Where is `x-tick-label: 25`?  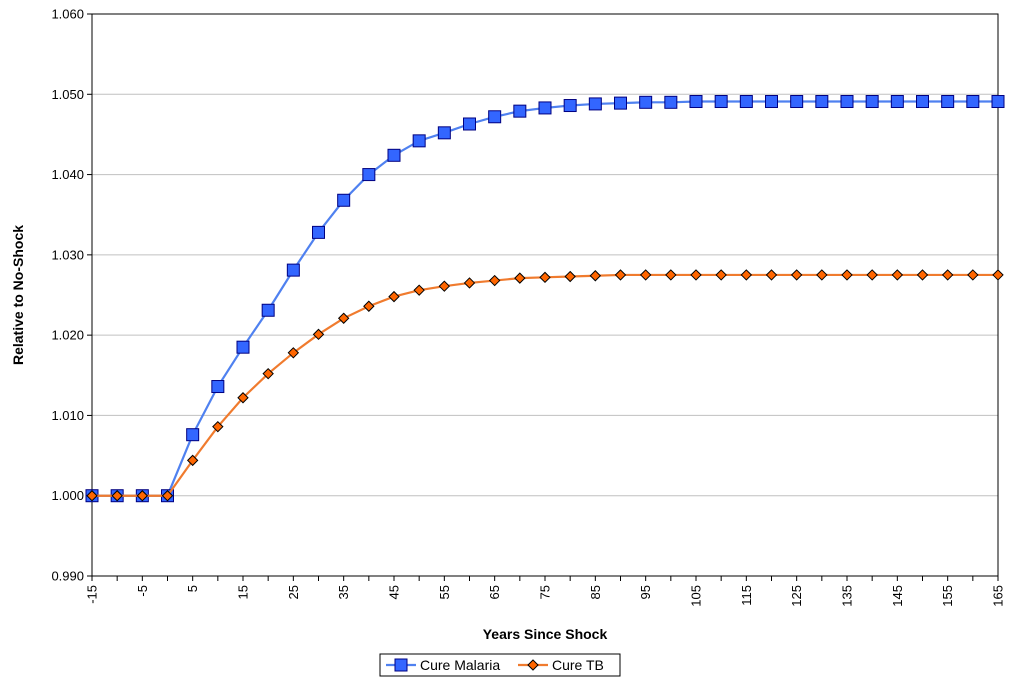
x-tick-label: 25 is located at coordinates (293, 592).